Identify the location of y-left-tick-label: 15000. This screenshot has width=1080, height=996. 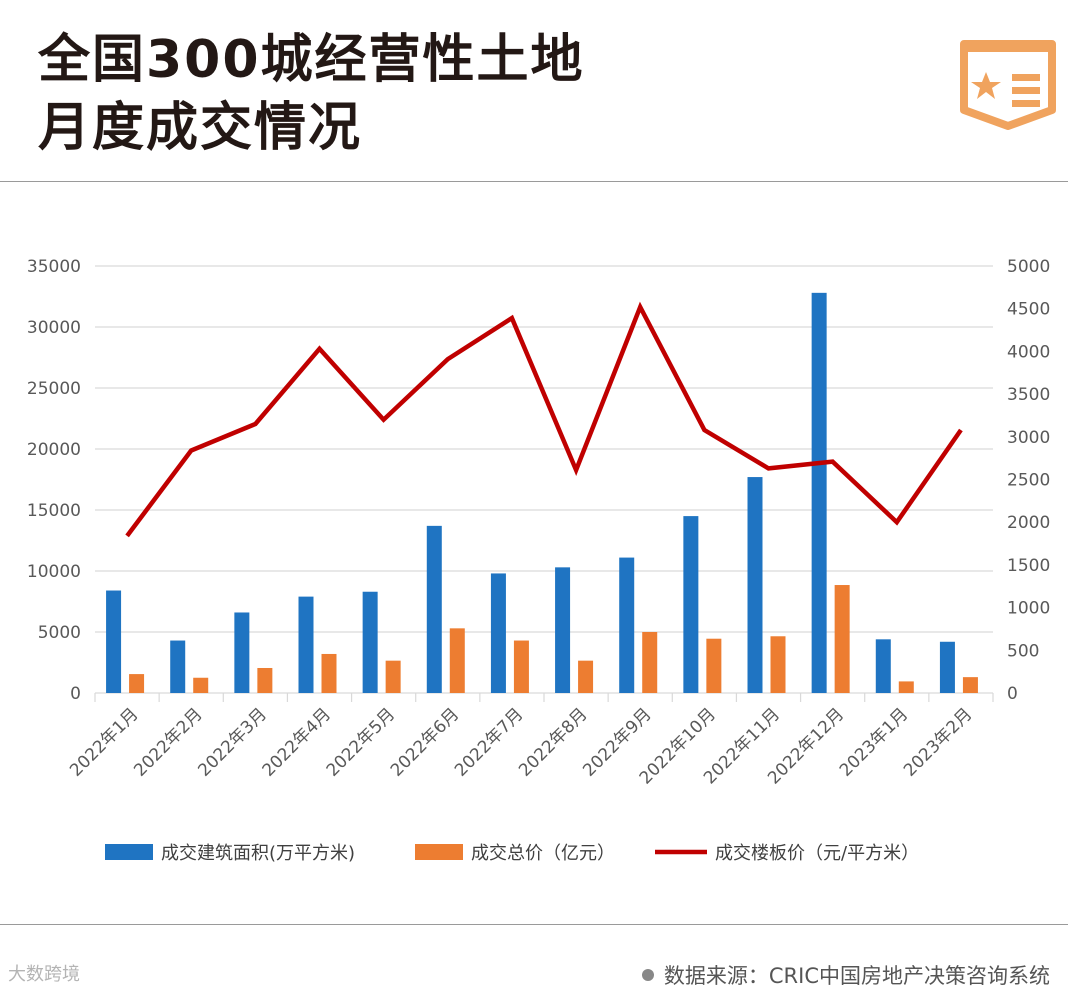
(54, 511).